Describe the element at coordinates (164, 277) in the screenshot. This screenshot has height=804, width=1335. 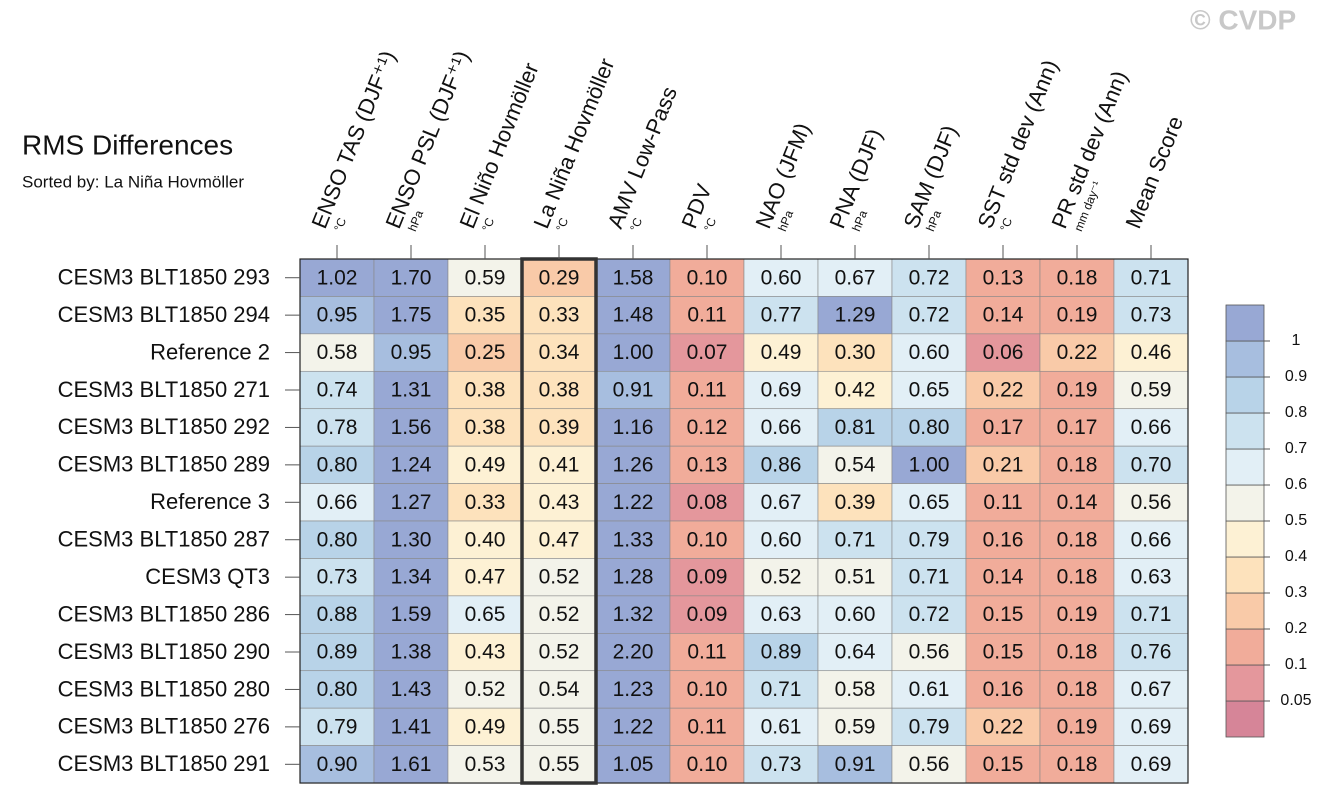
I see `row-label: CESM3 BLT1850 293` at that location.